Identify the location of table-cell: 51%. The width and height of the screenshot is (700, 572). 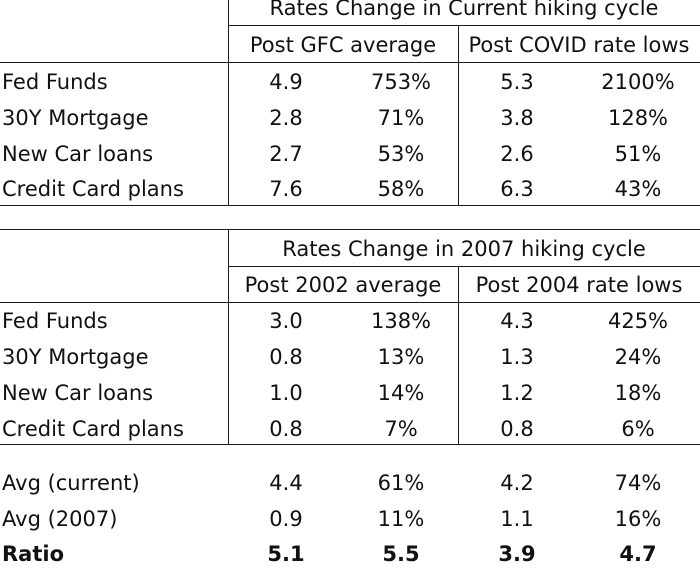
(638, 154).